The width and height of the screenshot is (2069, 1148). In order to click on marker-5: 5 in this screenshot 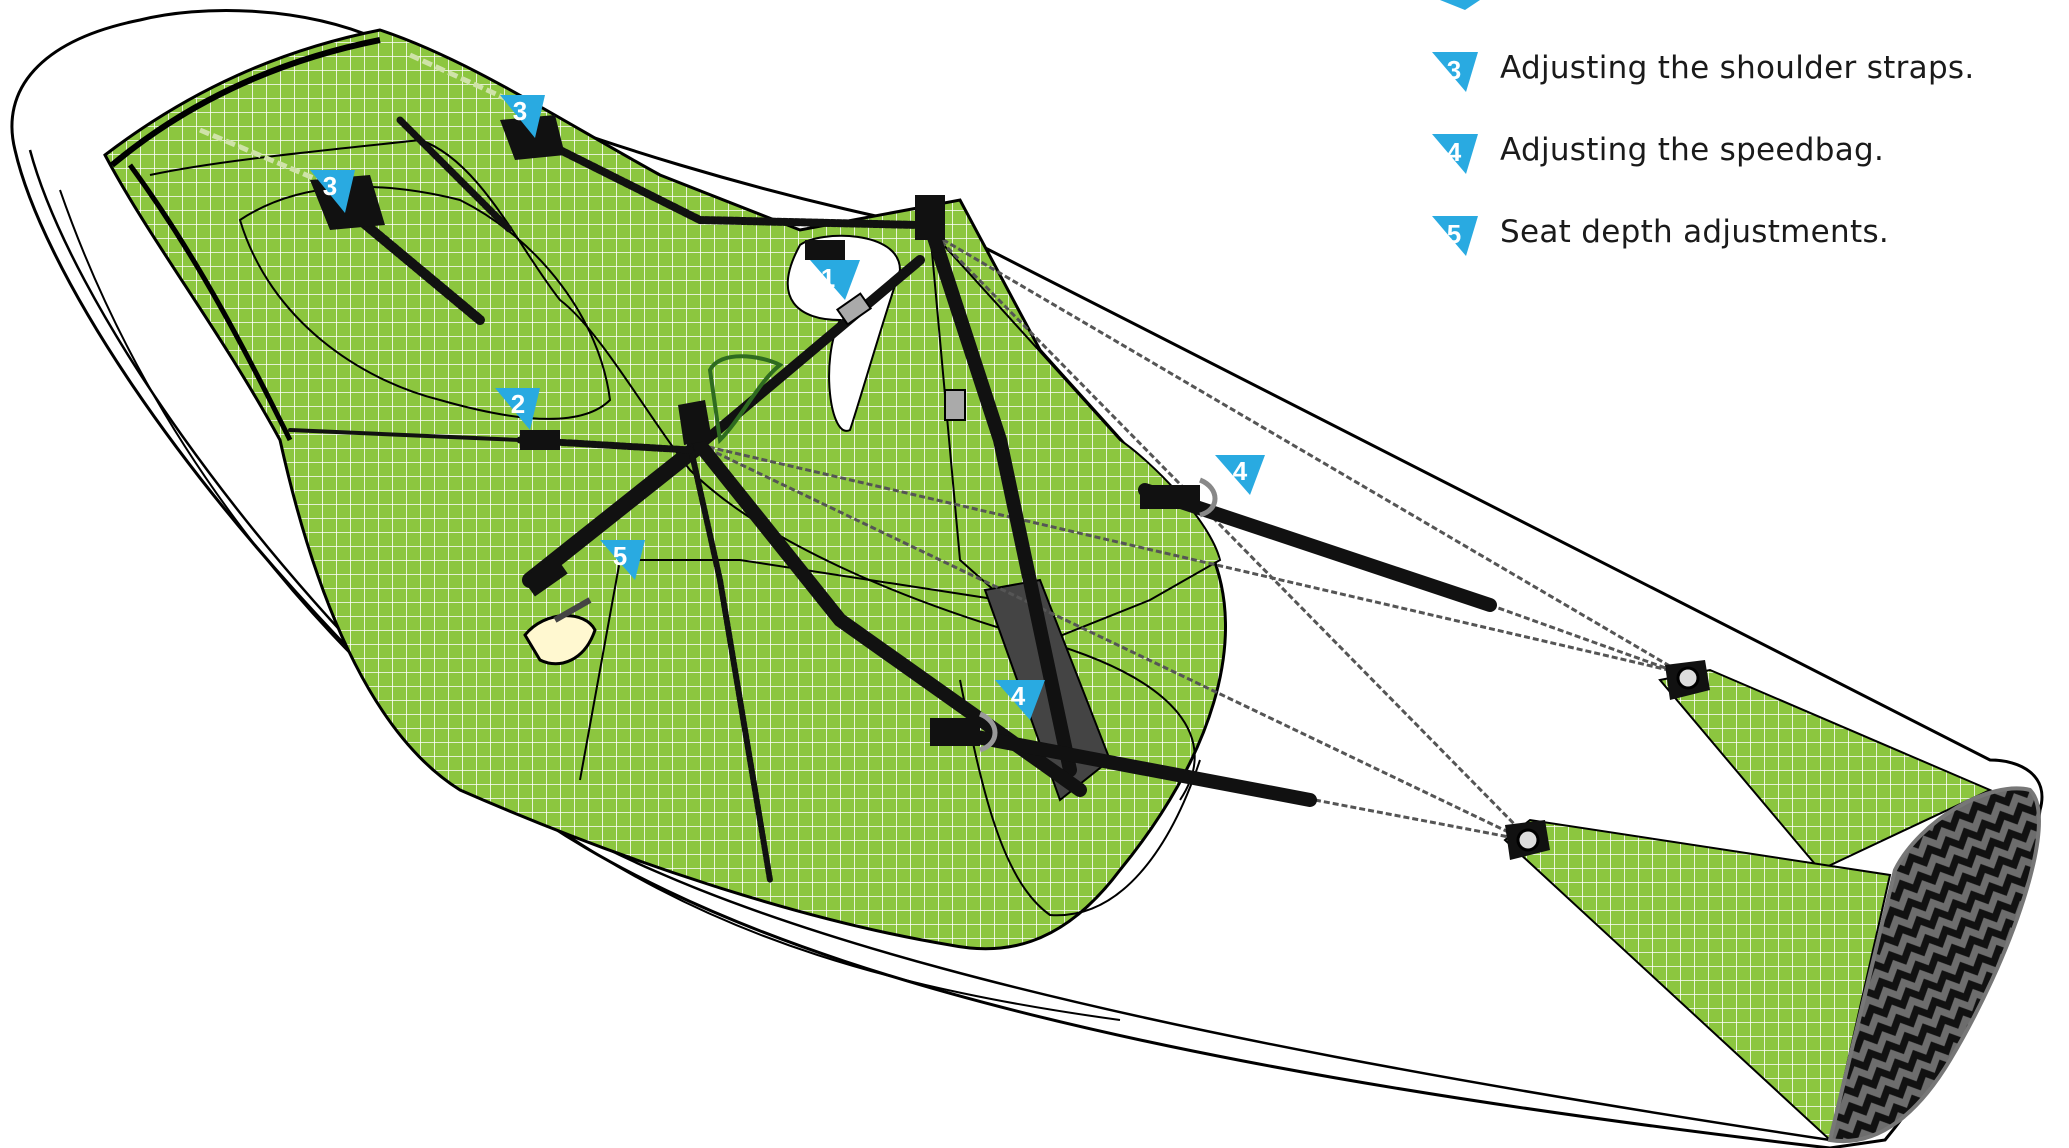, I will do `click(622, 560)`.